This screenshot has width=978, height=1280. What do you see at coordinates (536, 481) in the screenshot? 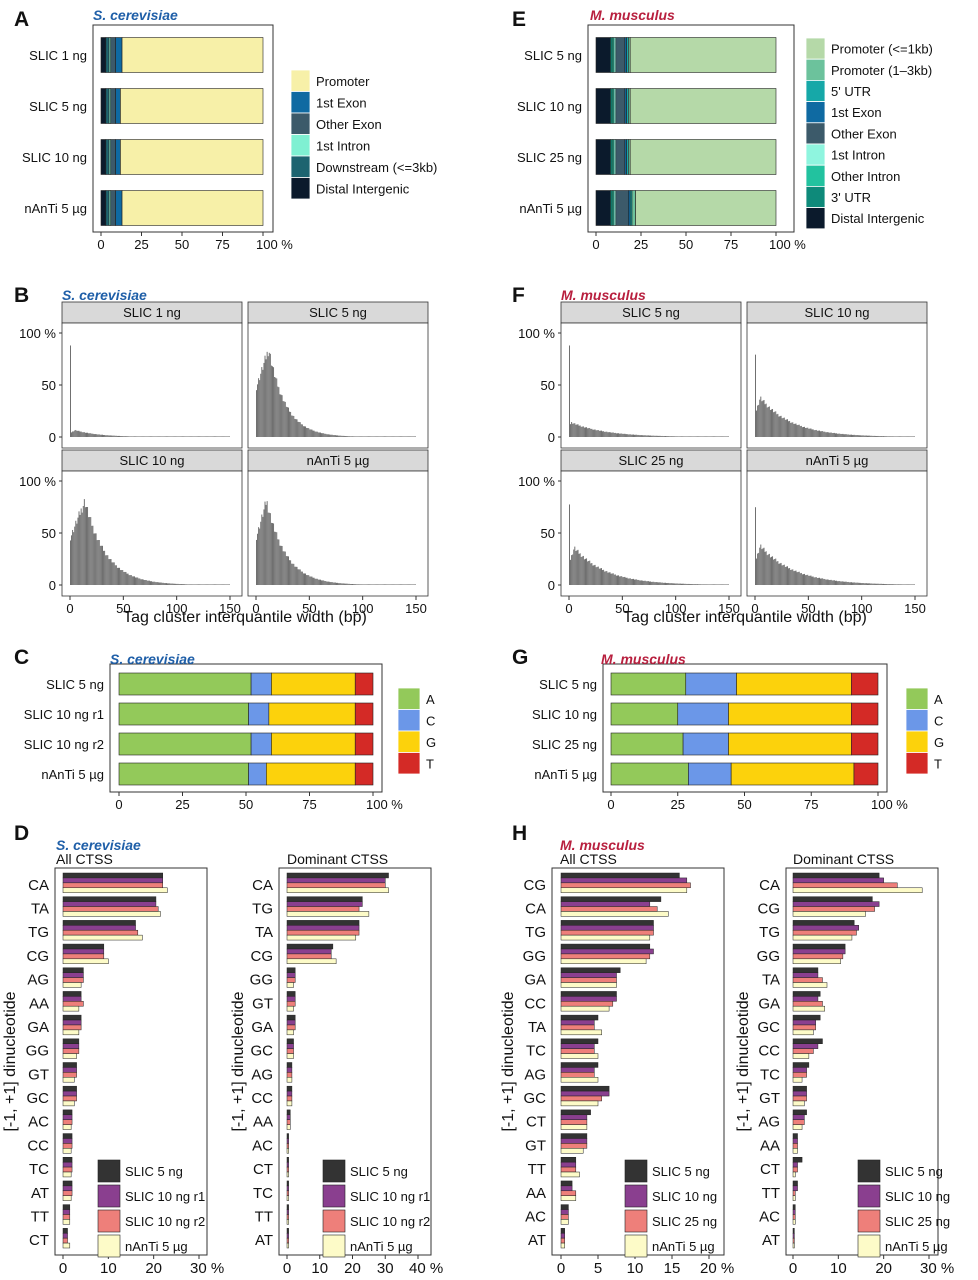
I see `y-tick-label: 100 %` at bounding box center [536, 481].